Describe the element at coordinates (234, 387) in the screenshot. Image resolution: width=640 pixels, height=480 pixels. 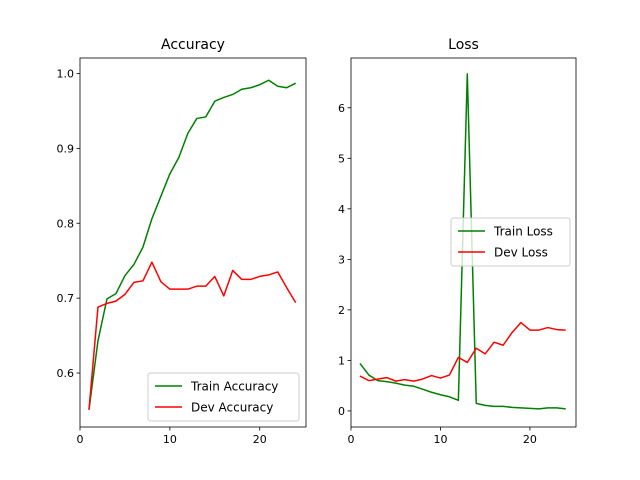
I see `legend-label: Train Accuracy` at that location.